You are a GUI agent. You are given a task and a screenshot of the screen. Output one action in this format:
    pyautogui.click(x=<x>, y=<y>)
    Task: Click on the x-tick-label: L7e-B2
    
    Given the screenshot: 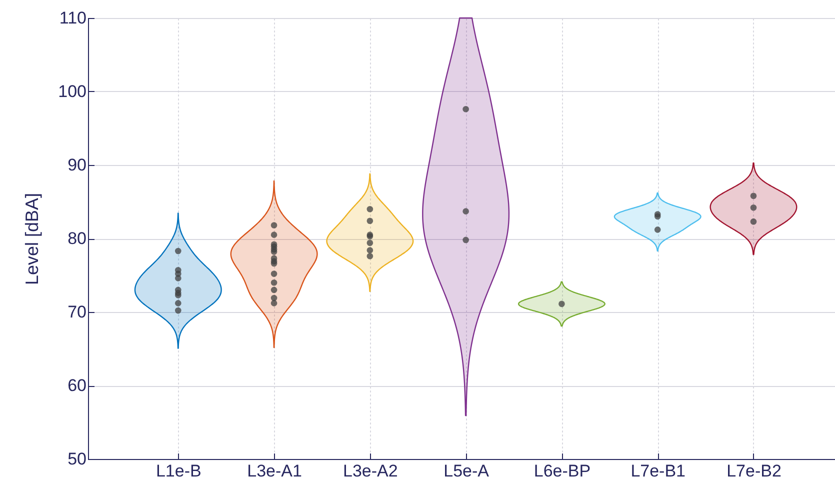 What is the action you would take?
    pyautogui.click(x=754, y=471)
    